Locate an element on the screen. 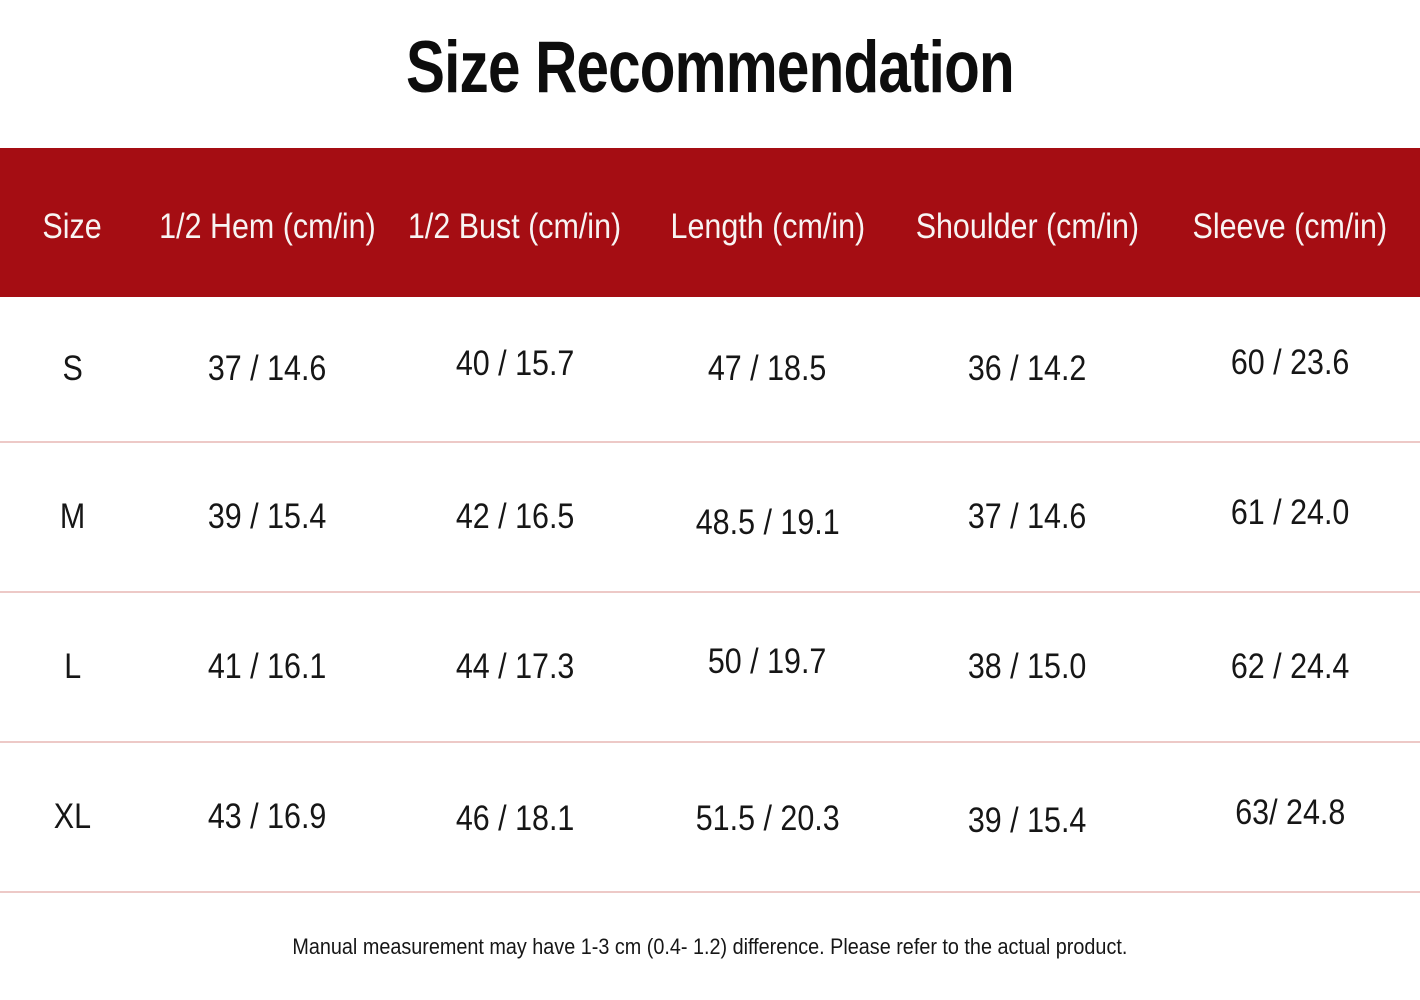 This screenshot has width=1420, height=1000. hem-value: 37 / 14.6 is located at coordinates (267, 368).